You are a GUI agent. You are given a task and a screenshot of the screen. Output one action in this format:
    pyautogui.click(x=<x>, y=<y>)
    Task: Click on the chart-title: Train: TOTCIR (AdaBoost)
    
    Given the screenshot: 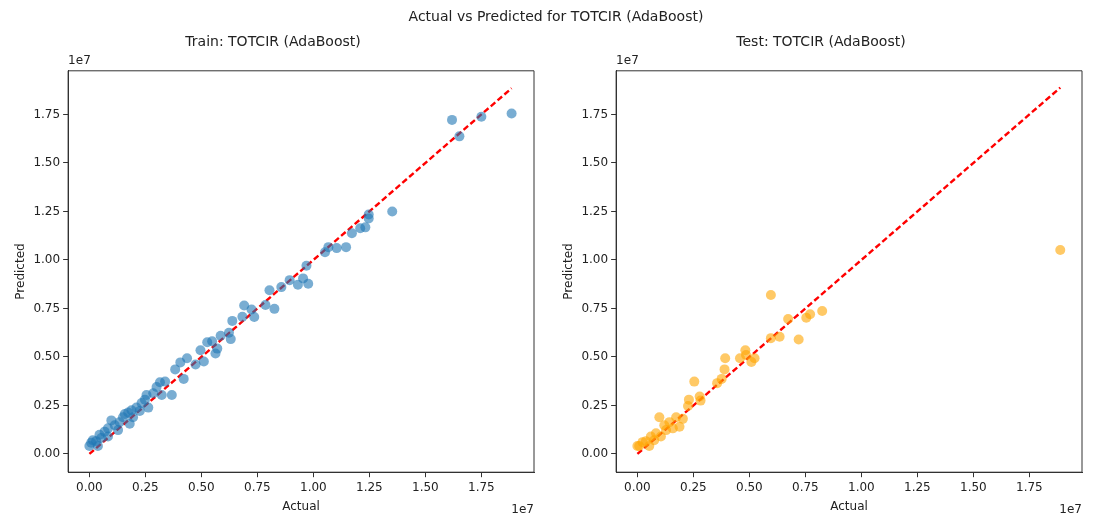 What is the action you would take?
    pyautogui.click(x=272, y=41)
    